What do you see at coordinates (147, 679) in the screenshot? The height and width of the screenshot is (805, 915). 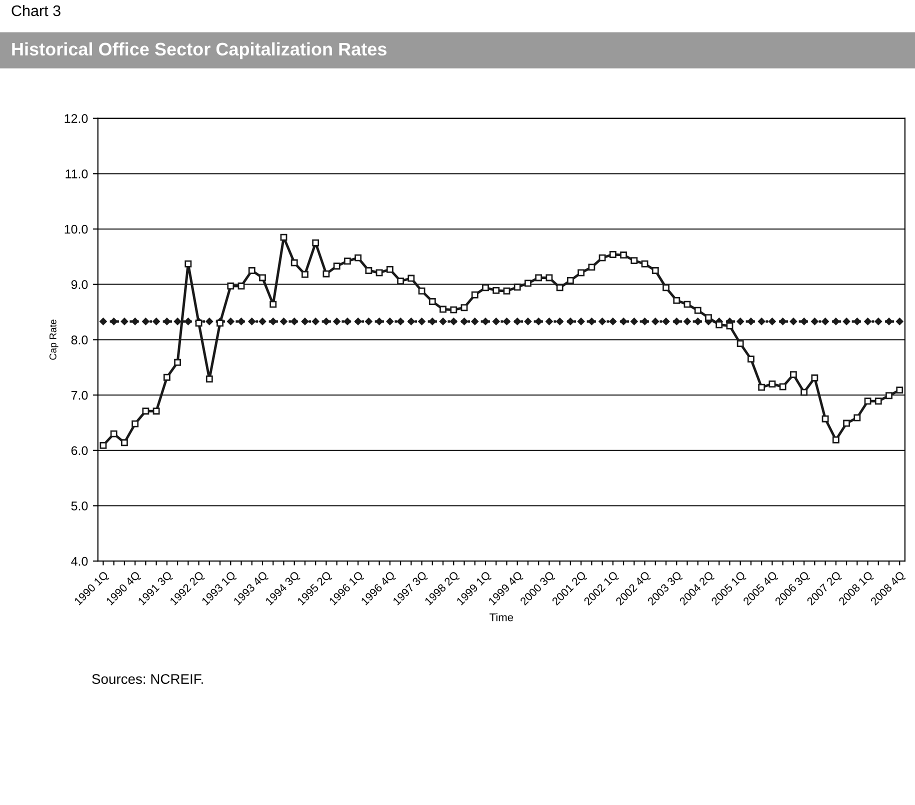 I see `source-note: Sources: NCREIF.` at bounding box center [147, 679].